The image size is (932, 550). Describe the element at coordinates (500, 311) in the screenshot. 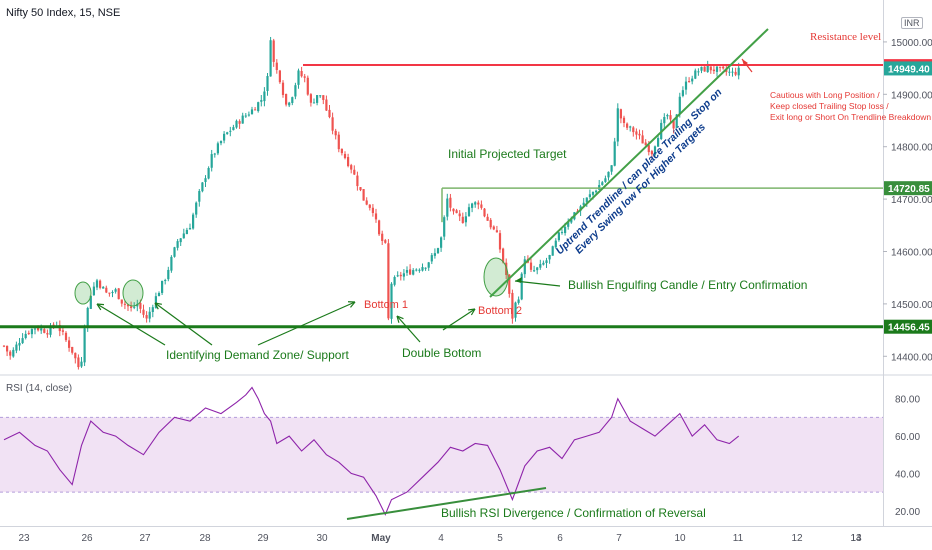

I see `bottom2-label: Bottom 2` at that location.